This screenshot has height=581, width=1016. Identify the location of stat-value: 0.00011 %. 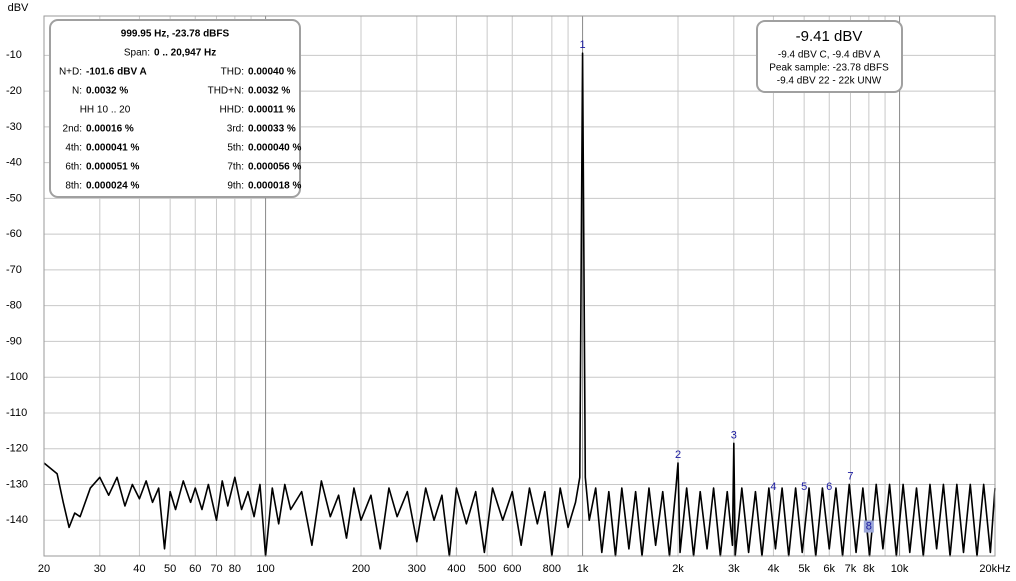
(271, 110).